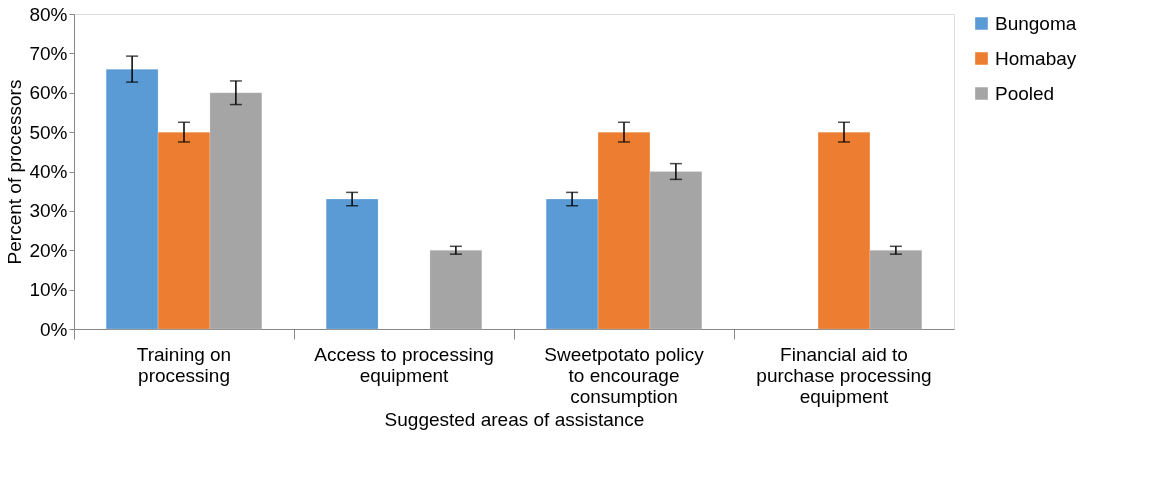 The width and height of the screenshot is (1172, 490). I want to click on y-tick-label: 80%, so click(48, 14).